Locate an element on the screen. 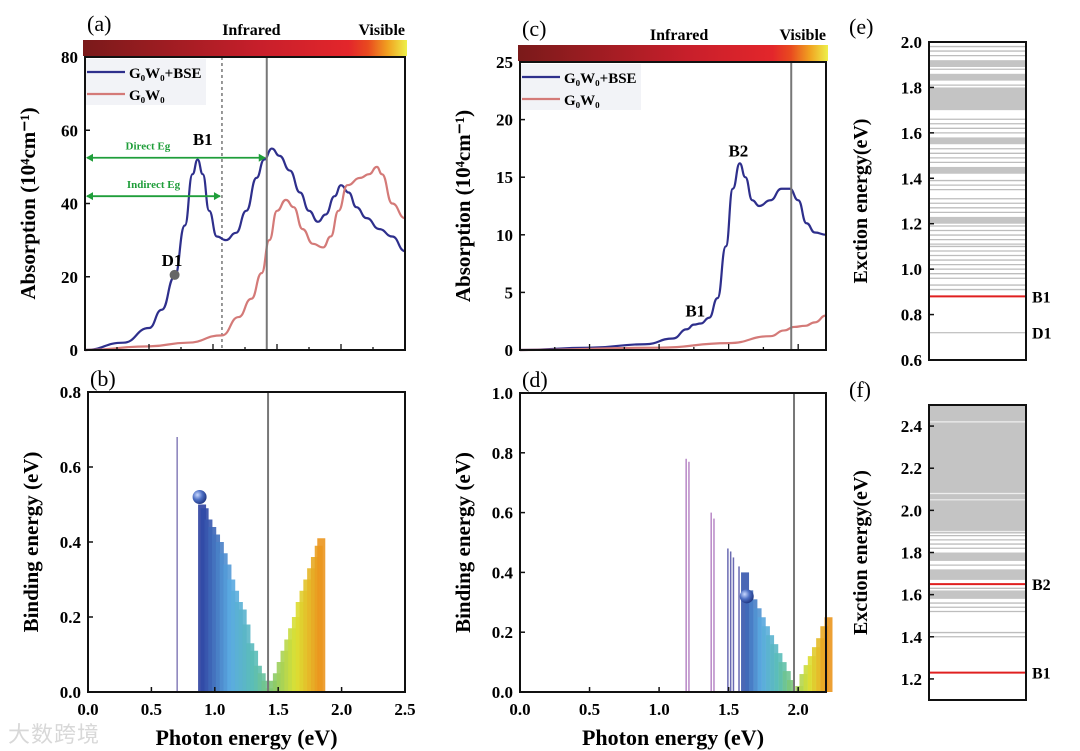 The width and height of the screenshot is (1080, 751). panel-label: (b) is located at coordinates (103, 378).